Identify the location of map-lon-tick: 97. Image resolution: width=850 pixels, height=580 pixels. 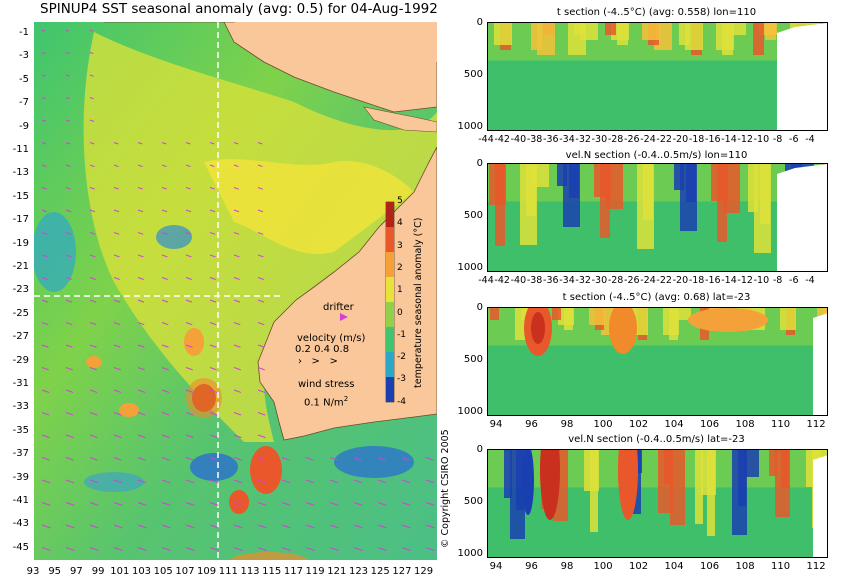
(76, 571).